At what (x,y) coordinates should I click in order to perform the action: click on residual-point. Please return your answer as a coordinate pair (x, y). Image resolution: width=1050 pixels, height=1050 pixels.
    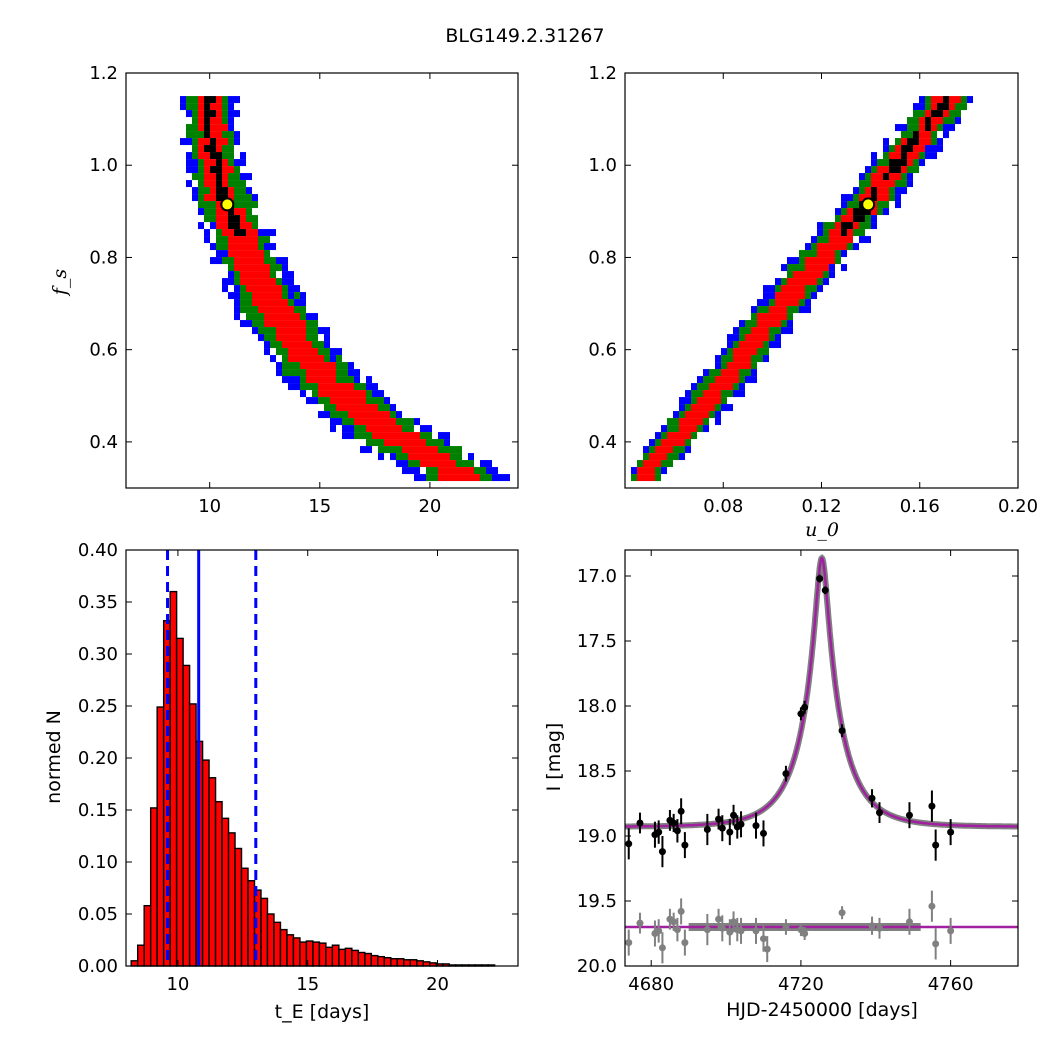
    Looking at the image, I should click on (681, 911).